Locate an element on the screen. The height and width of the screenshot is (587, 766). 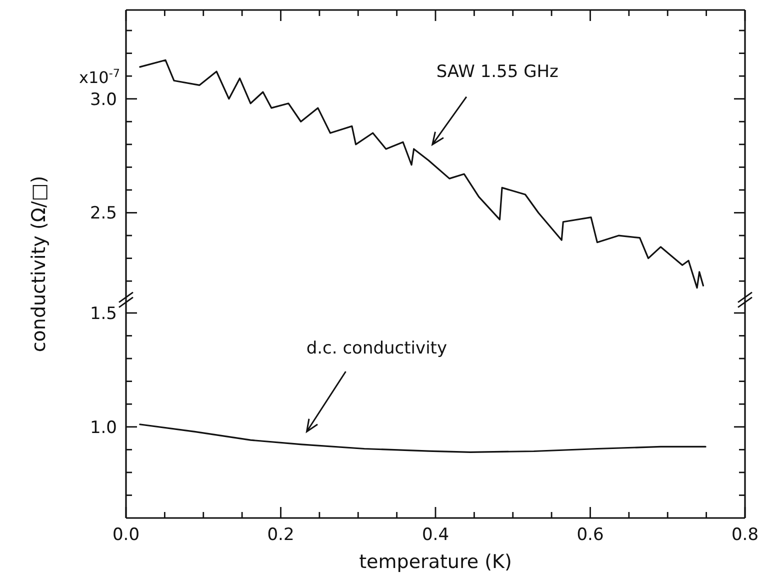
x-axis-title: temperature (K) is located at coordinates (435, 562).